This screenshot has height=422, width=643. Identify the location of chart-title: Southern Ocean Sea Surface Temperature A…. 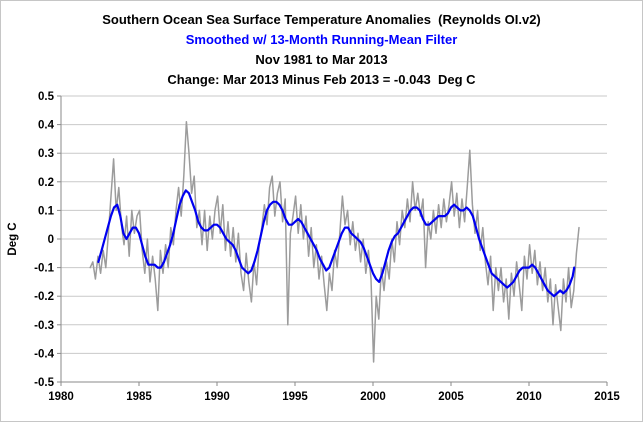
(321, 19).